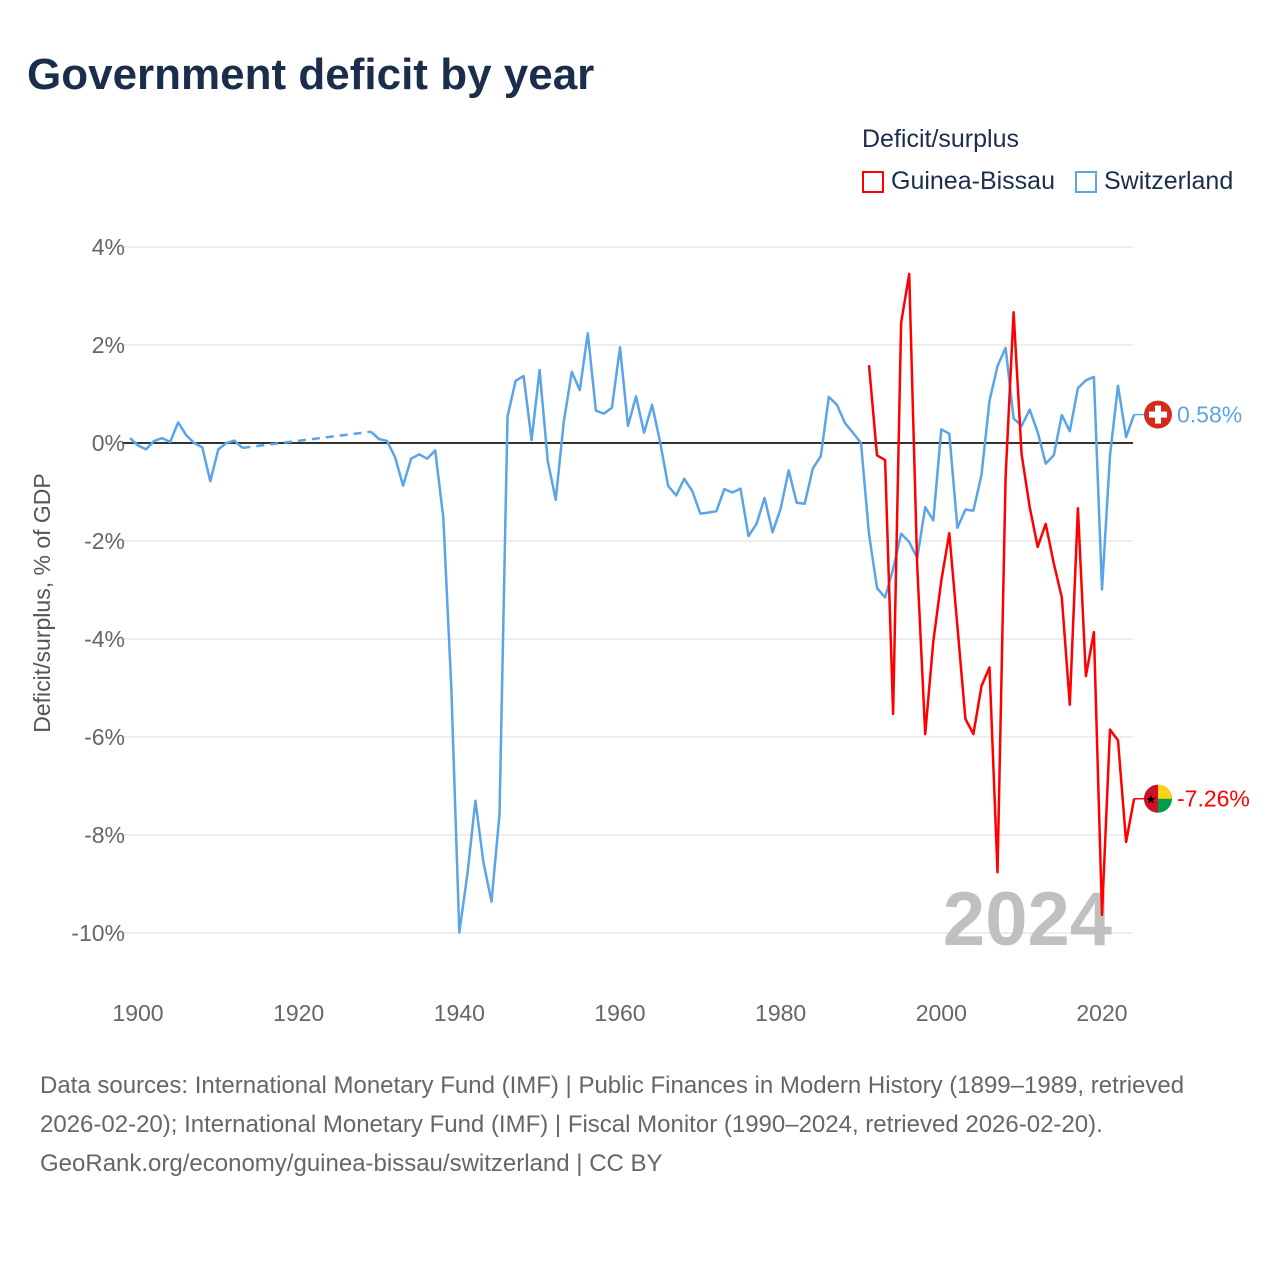 The height and width of the screenshot is (1280, 1280). What do you see at coordinates (311, 74) in the screenshot?
I see `chart-title: Government deficit by year` at bounding box center [311, 74].